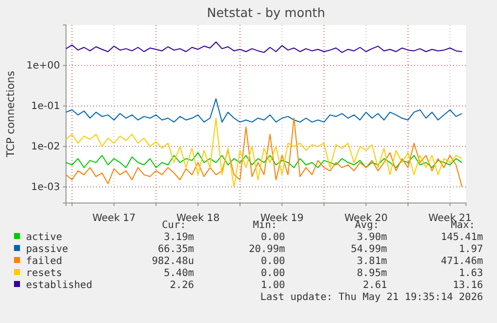  What do you see at coordinates (179, 237) in the screenshot?
I see `text: 3.19m` at bounding box center [179, 237].